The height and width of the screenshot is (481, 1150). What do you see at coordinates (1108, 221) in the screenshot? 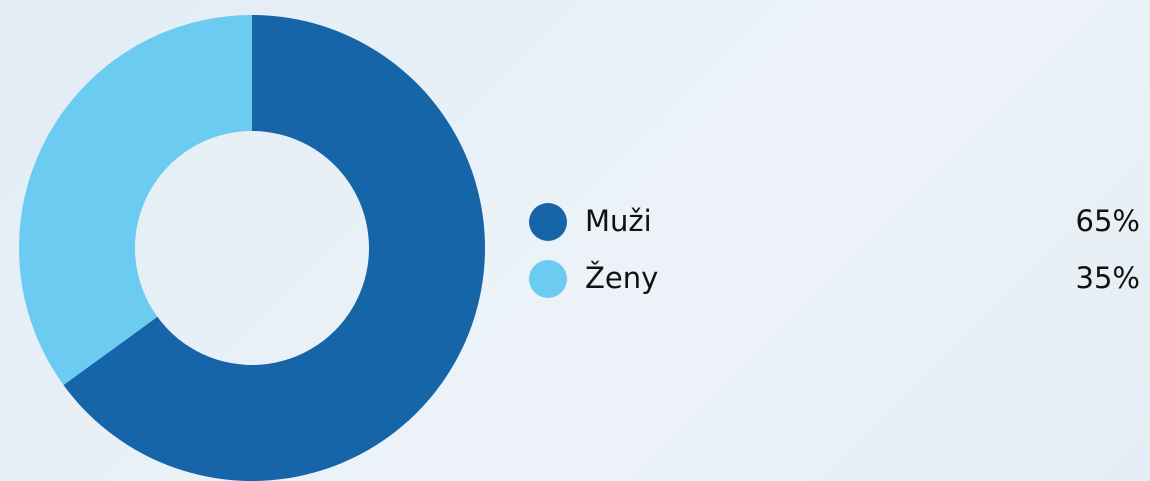
I see `legend-value: 65%` at bounding box center [1108, 221].